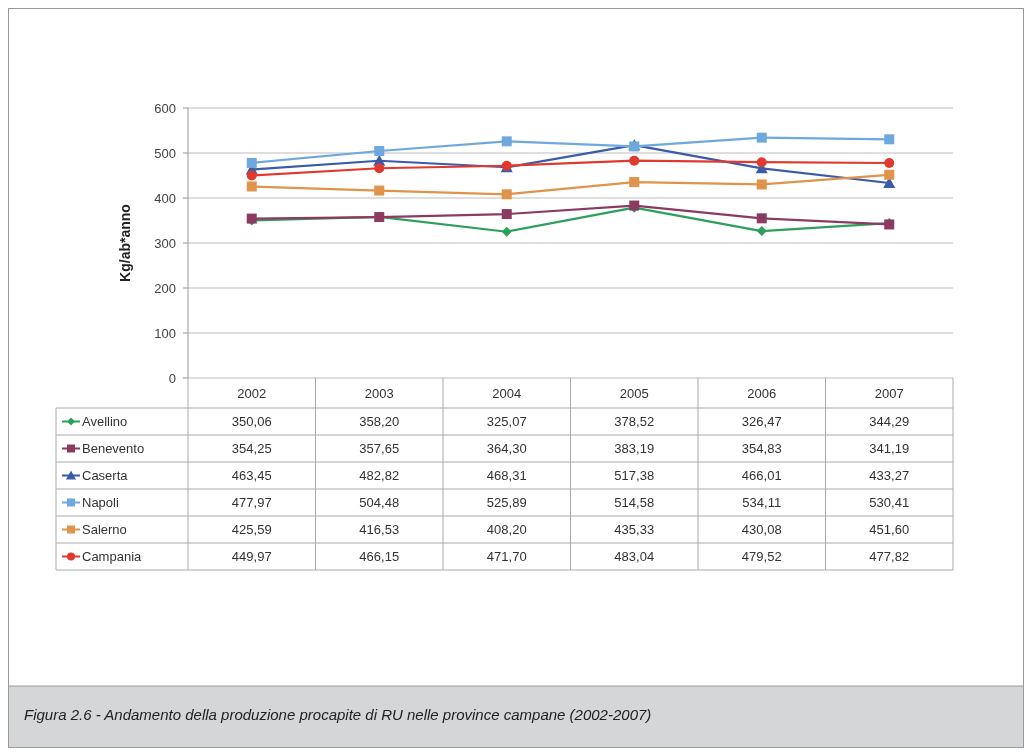 The image size is (1032, 756). Describe the element at coordinates (251, 557) in the screenshot. I see `data-label: 449,97` at that location.